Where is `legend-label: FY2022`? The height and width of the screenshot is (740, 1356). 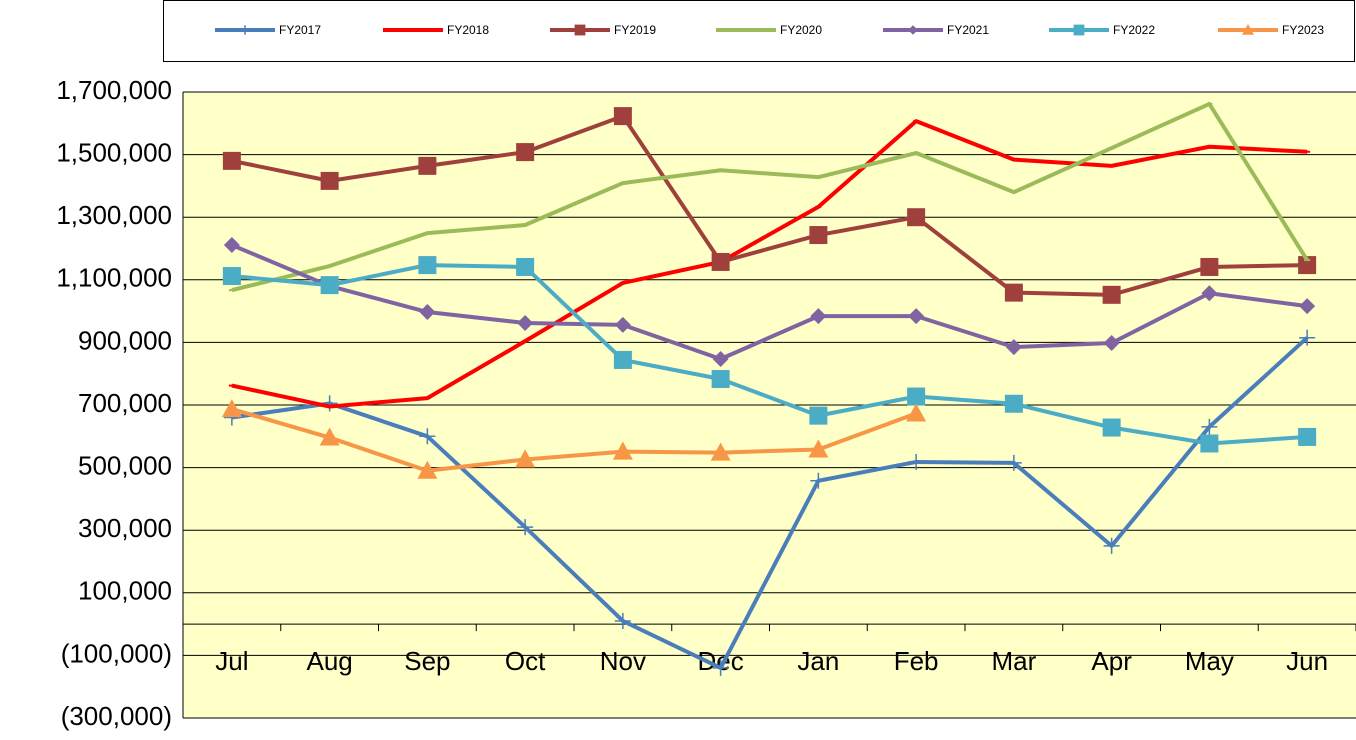
legend-label: FY2022 is located at coordinates (1134, 30).